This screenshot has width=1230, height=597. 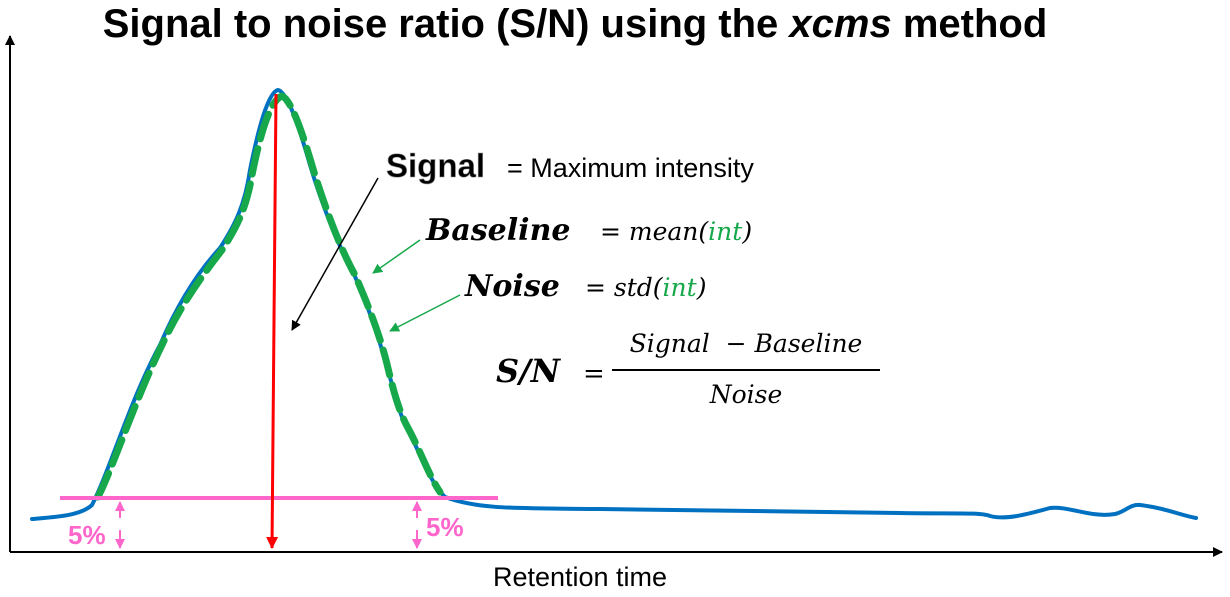 What do you see at coordinates (840, 24) in the screenshot?
I see `title-emphasis: xcms` at bounding box center [840, 24].